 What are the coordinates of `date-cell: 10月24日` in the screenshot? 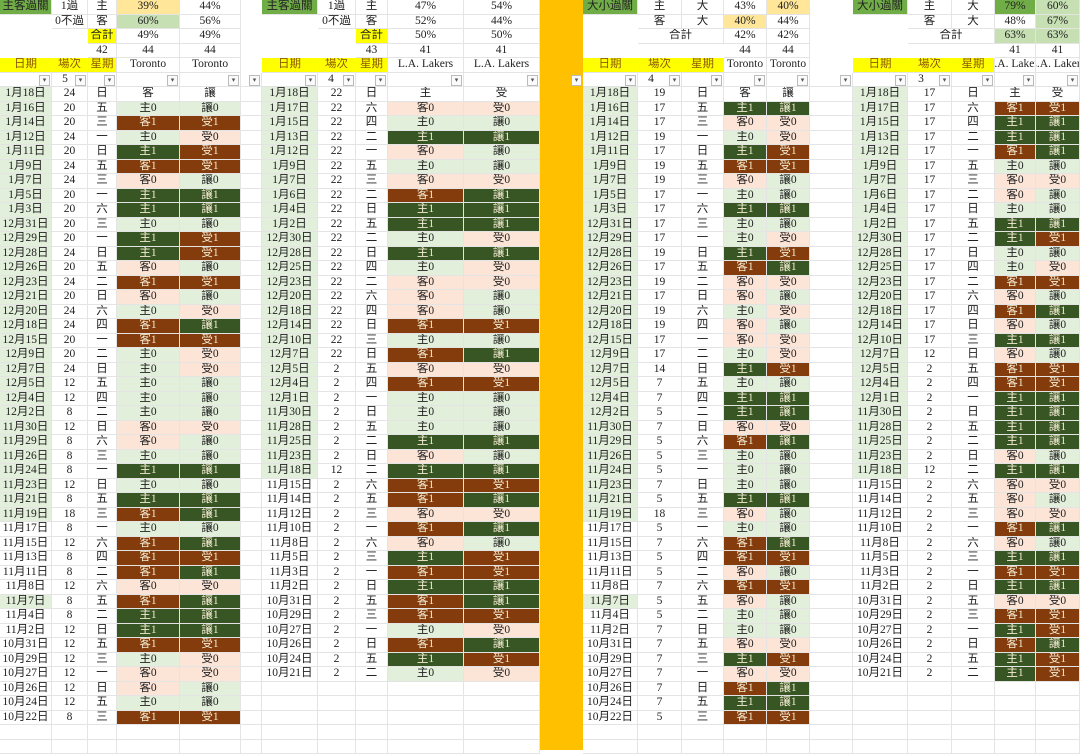 It's located at (610, 703).